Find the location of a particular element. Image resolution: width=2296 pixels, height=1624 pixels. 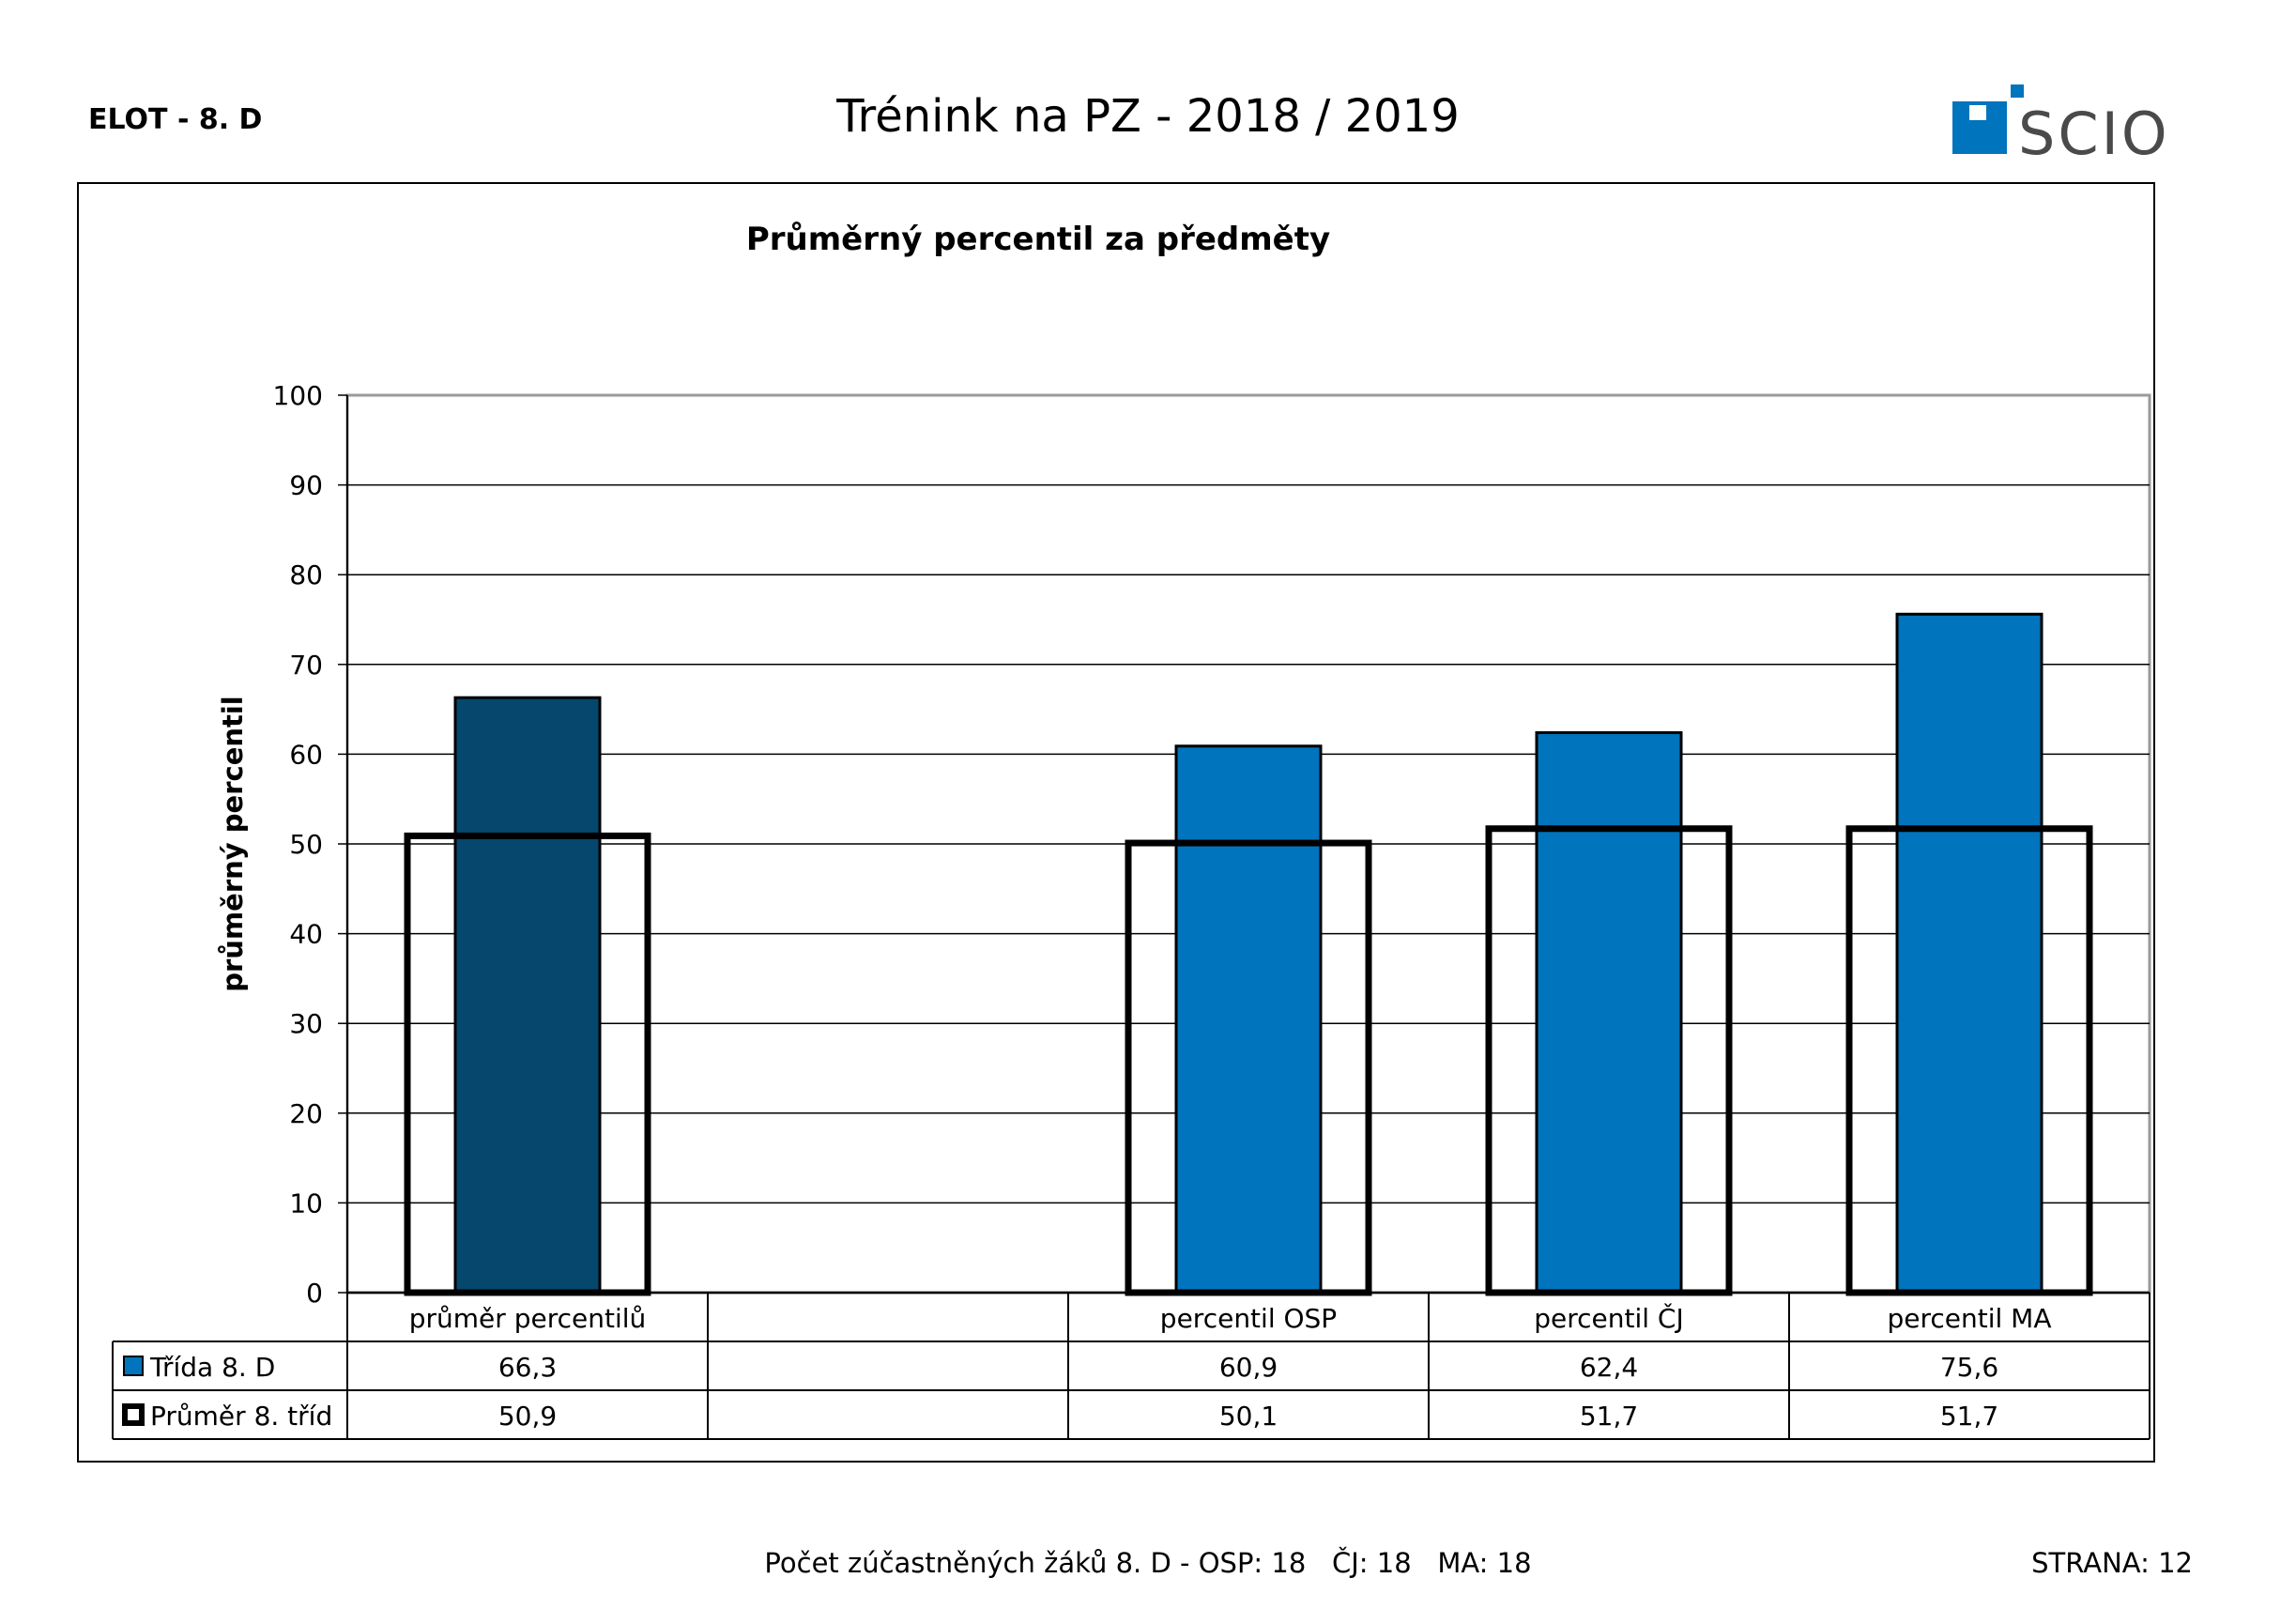

legend-swatch-prumer is located at coordinates (133, 1415).